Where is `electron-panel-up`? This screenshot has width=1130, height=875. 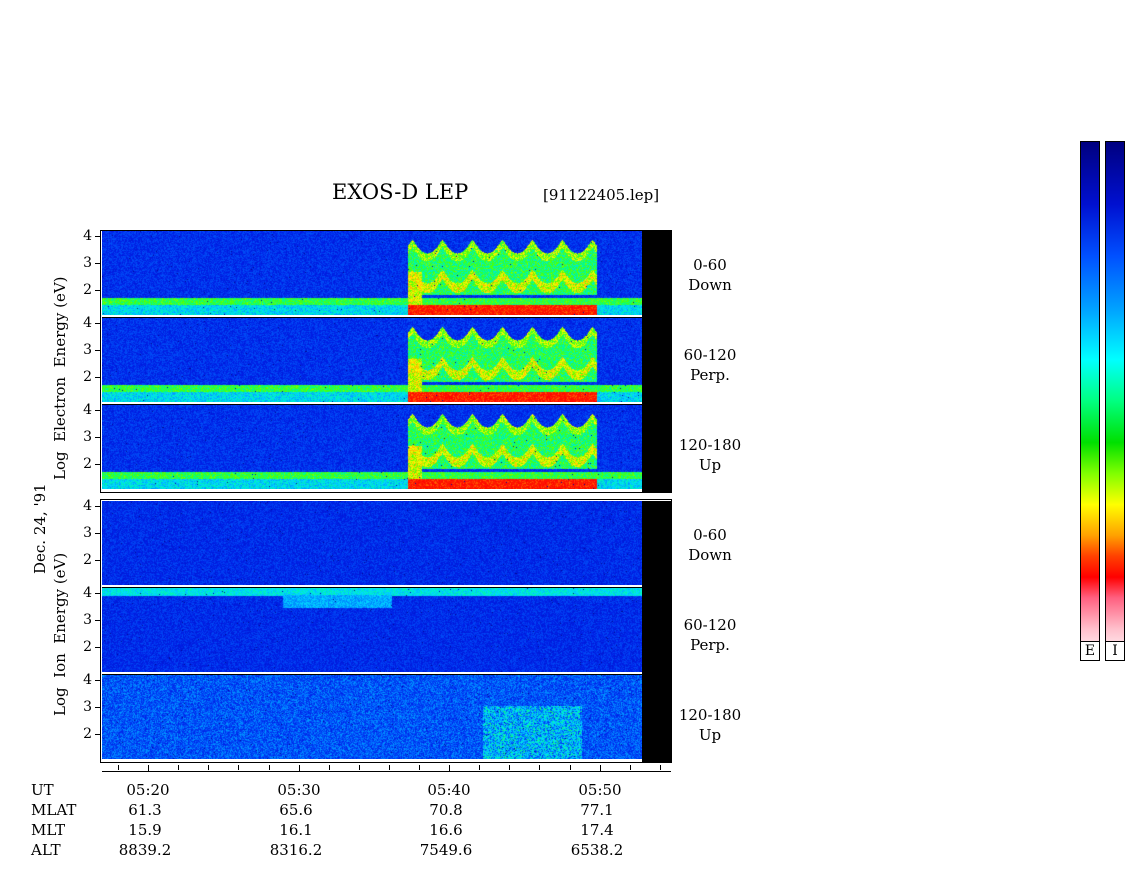
electron-panel-up is located at coordinates (372, 447).